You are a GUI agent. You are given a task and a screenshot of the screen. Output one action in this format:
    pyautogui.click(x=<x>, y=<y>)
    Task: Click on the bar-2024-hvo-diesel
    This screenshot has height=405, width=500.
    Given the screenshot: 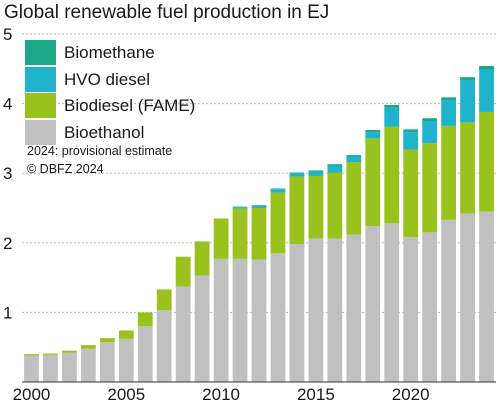 What is the action you would take?
    pyautogui.click(x=486, y=90)
    